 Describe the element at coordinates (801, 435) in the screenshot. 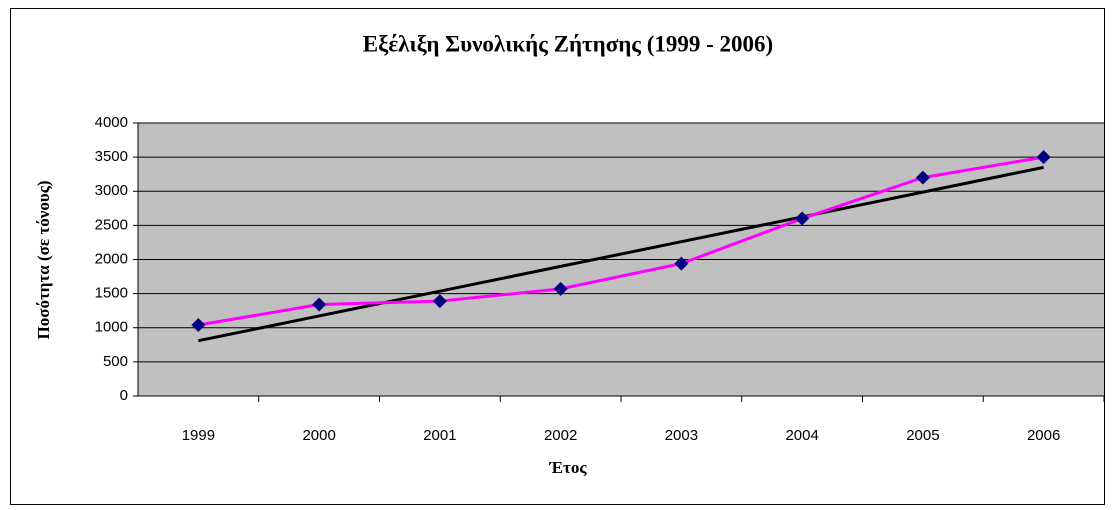

I see `x-tick-label: 2004` at that location.